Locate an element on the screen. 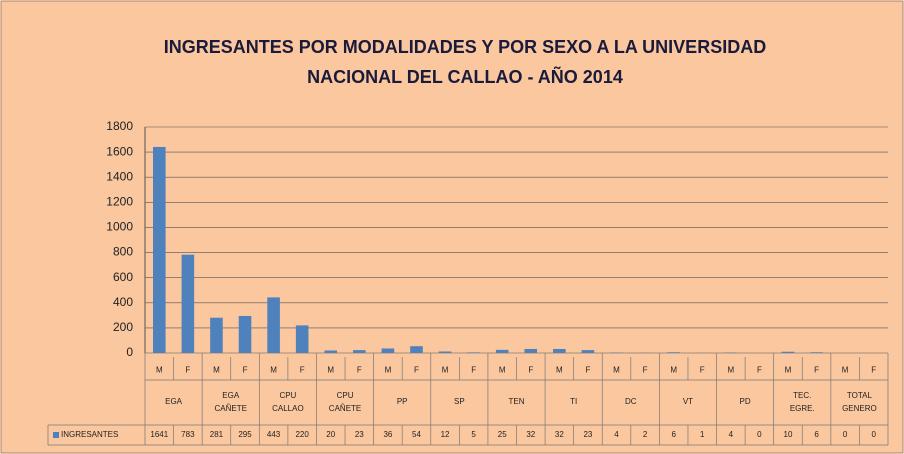 This screenshot has height=454, width=904. group-label: EGA CAÑETE is located at coordinates (231, 402).